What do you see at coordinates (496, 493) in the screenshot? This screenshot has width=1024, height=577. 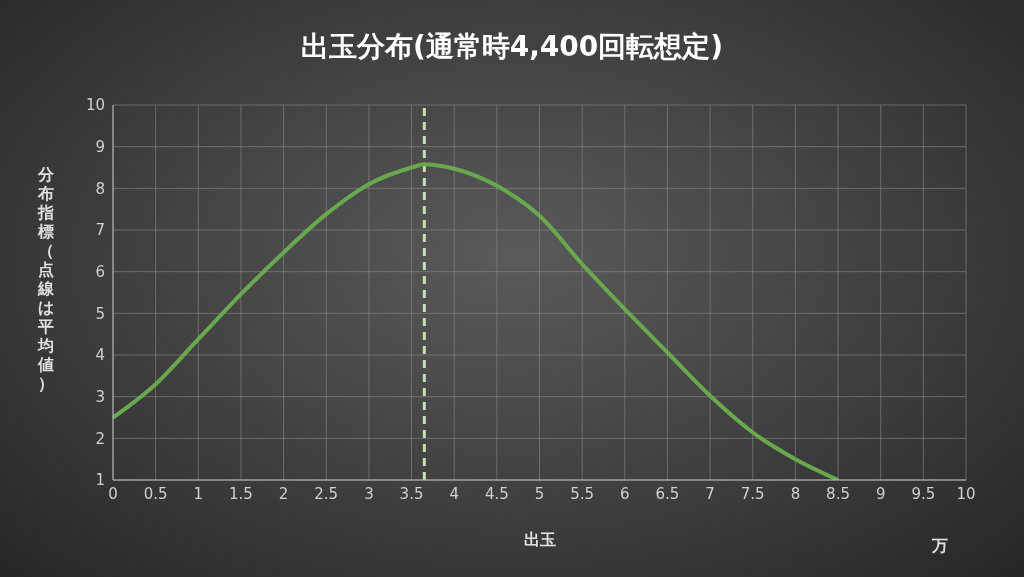 I see `x-tick-label: 4.5` at bounding box center [496, 493].